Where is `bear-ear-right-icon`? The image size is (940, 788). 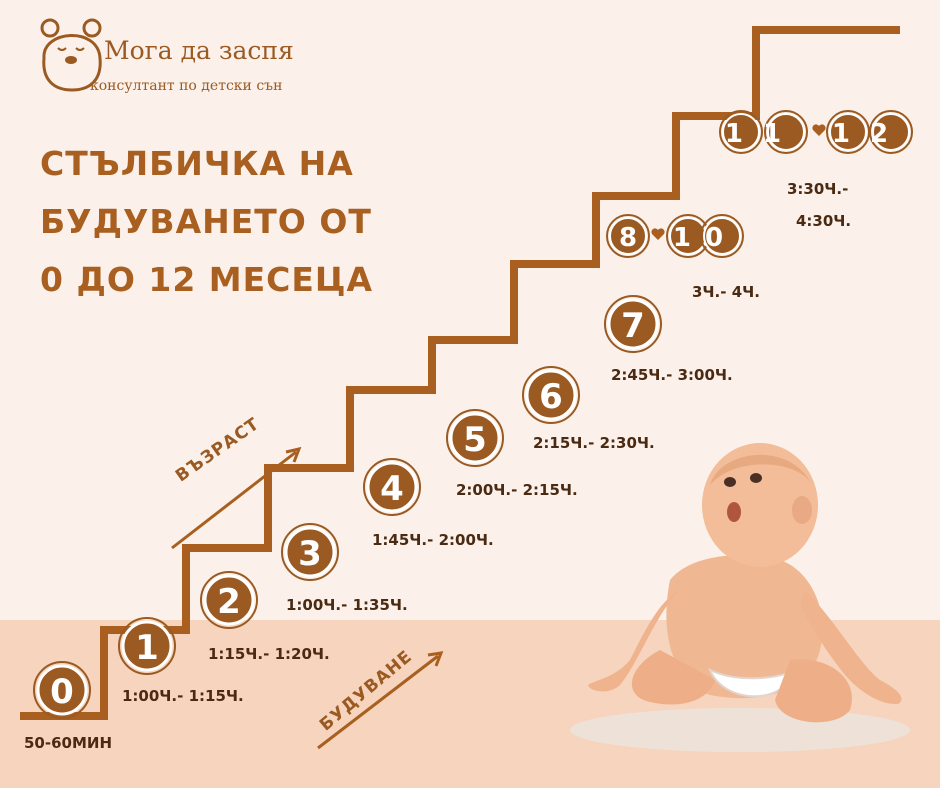
bear-ear-right-icon is located at coordinates (92, 28).